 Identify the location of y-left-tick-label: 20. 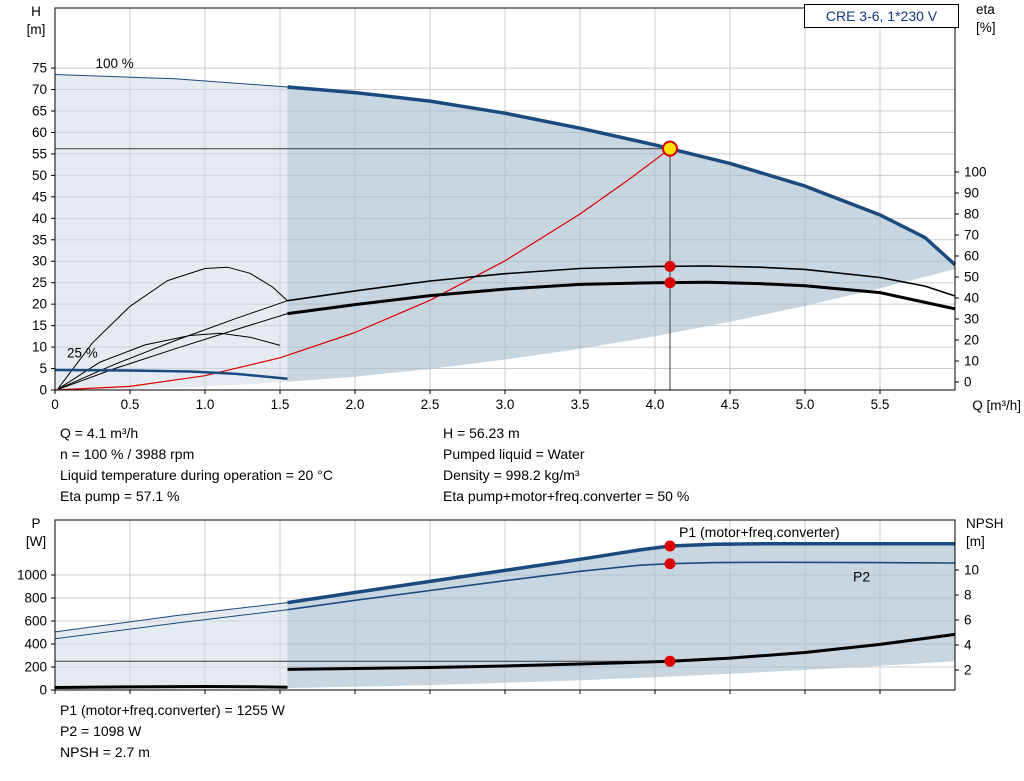
(39, 304).